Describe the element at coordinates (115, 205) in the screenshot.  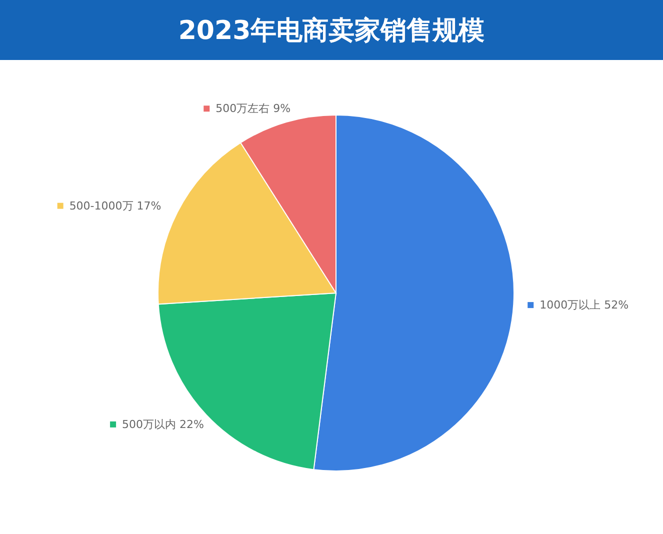
I see `legend-label: 500-1000万 17%` at that location.